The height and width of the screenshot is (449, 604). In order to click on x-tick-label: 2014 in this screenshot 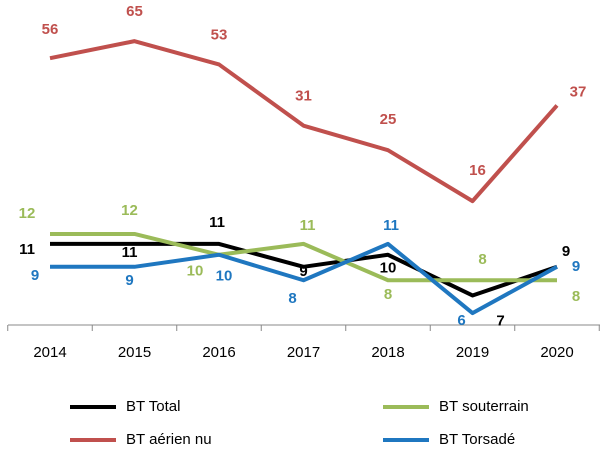, I will do `click(49, 352)`.